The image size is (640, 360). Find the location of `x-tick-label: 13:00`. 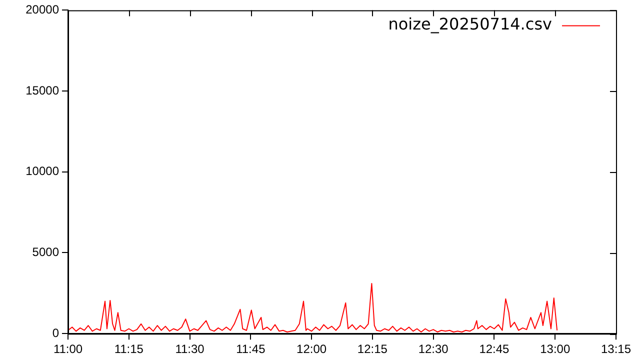

x-tick-label: 13:00 is located at coordinates (555, 349).